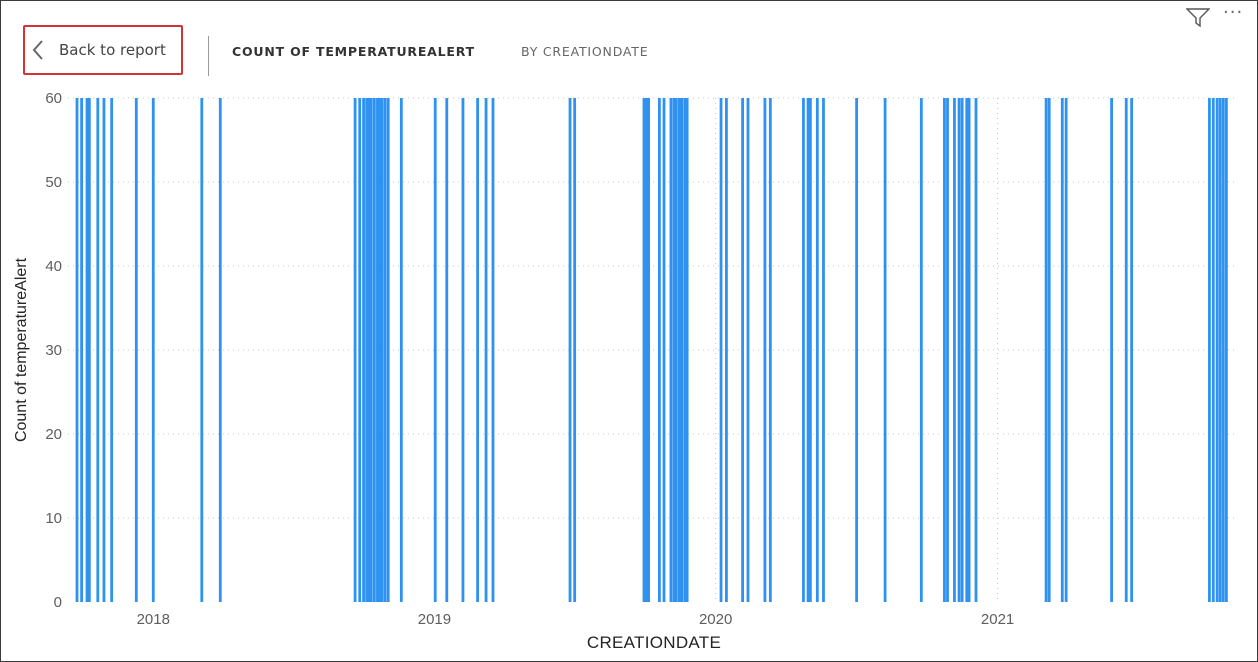 This screenshot has width=1258, height=662. What do you see at coordinates (112, 50) in the screenshot?
I see `back-to-report-label: Back to report` at bounding box center [112, 50].